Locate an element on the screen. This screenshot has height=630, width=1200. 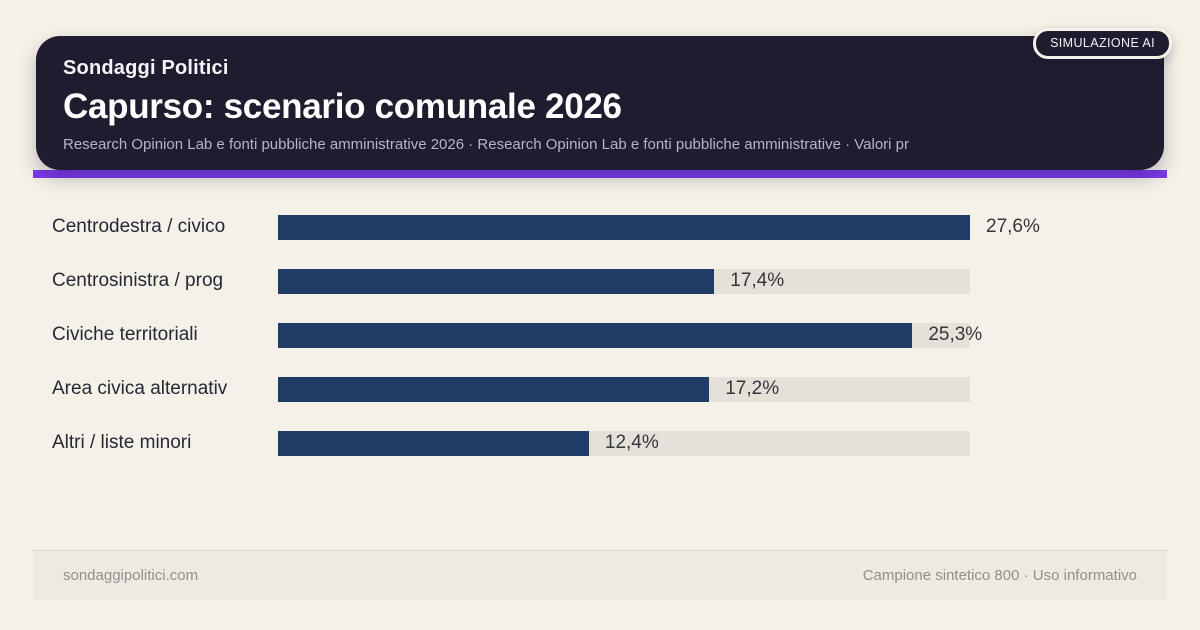
page-title: Capurso: scenario comunale 2026 is located at coordinates (342, 106).